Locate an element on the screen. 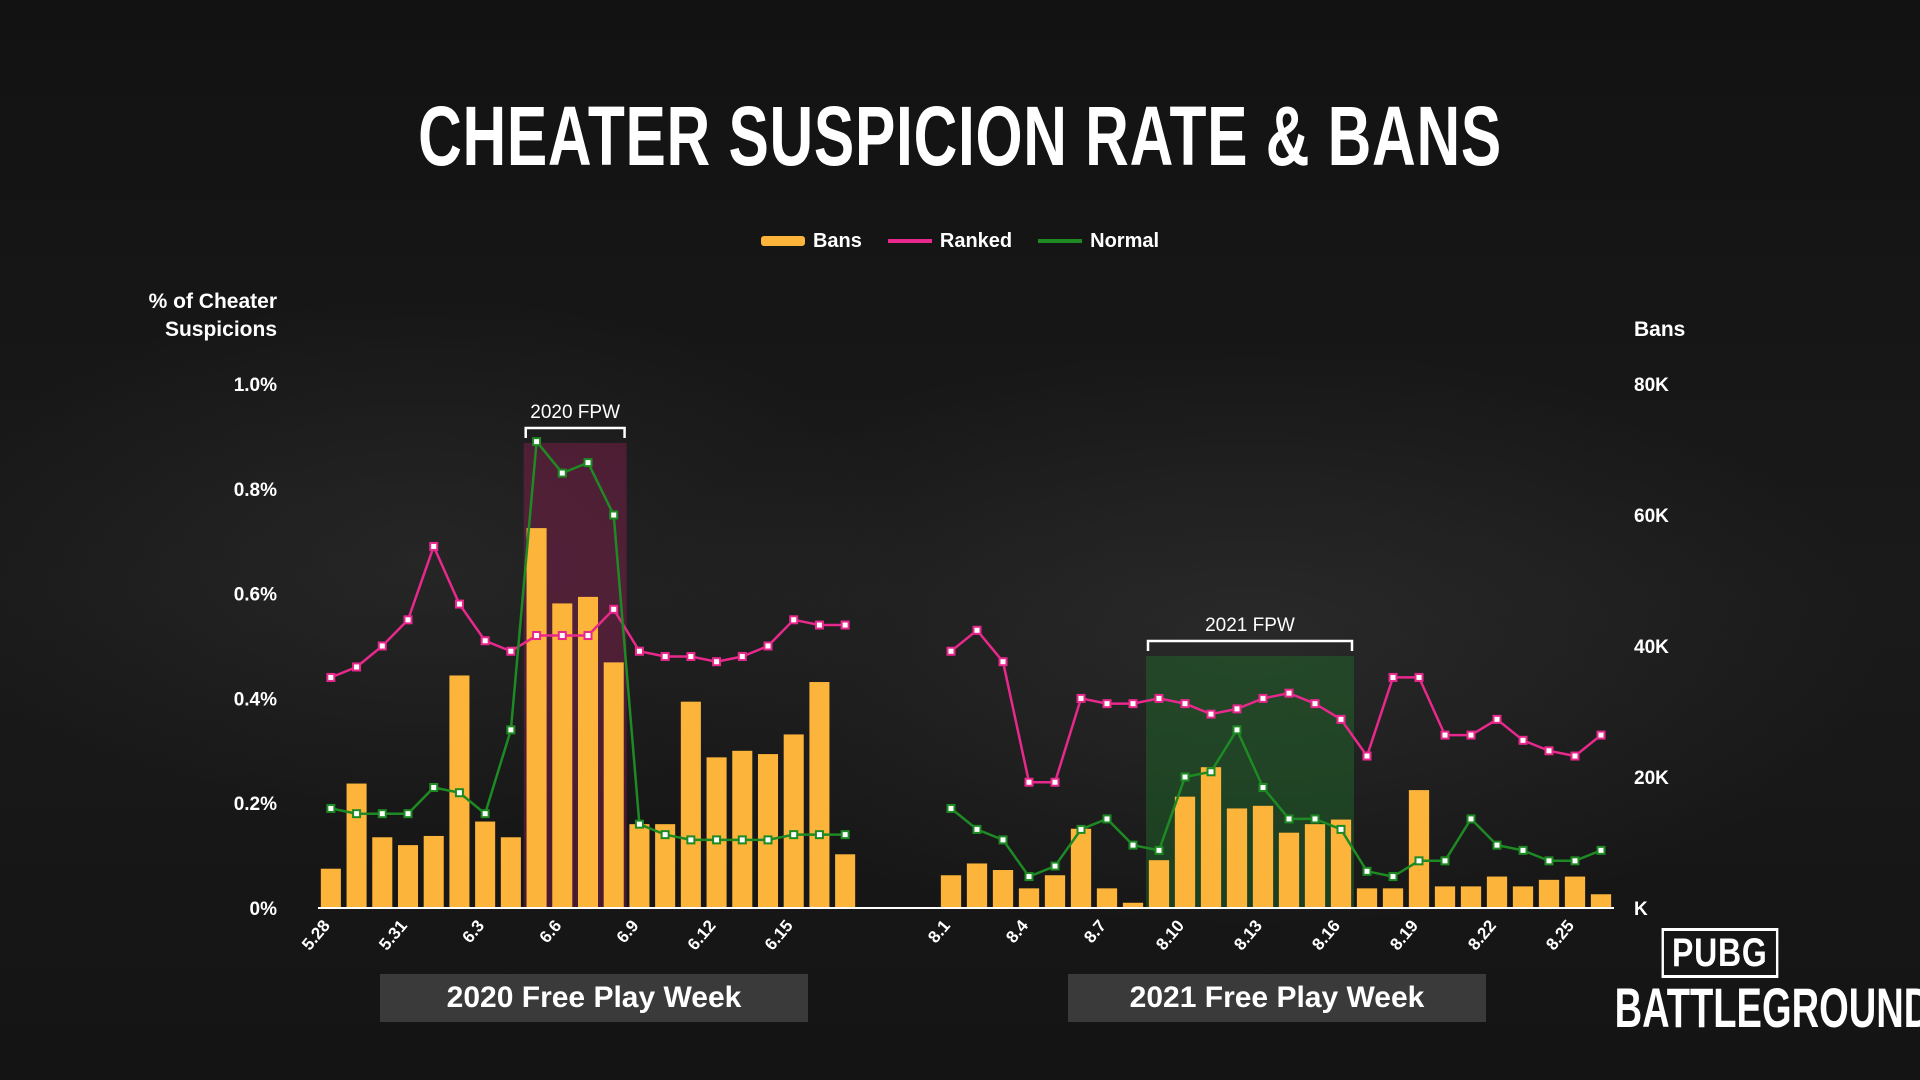 This screenshot has width=1920, height=1080. x-tick-label: 8.7 is located at coordinates (1095, 931).